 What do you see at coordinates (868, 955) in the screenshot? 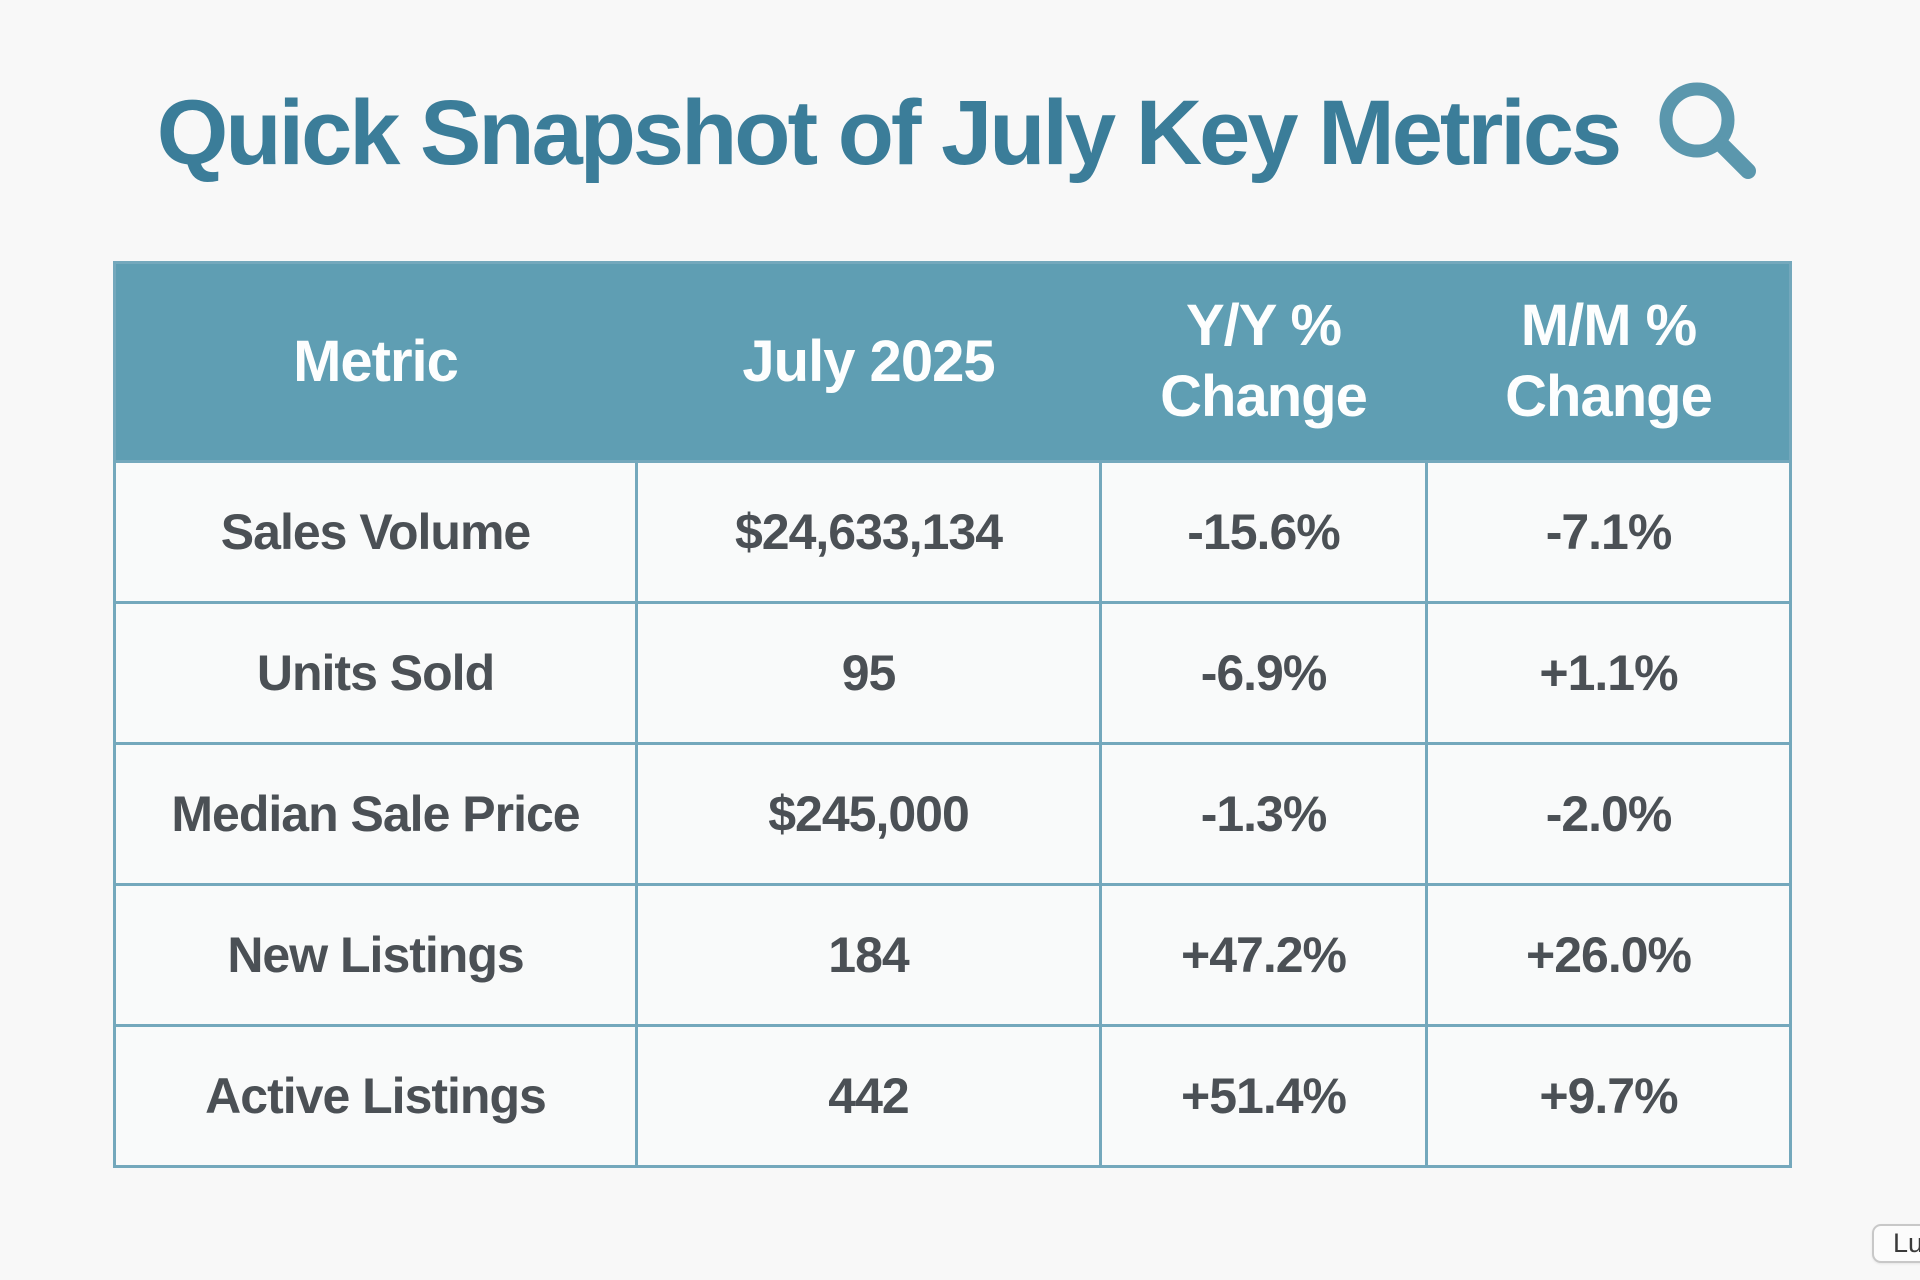
I see `cell-july-2025: 184` at bounding box center [868, 955].